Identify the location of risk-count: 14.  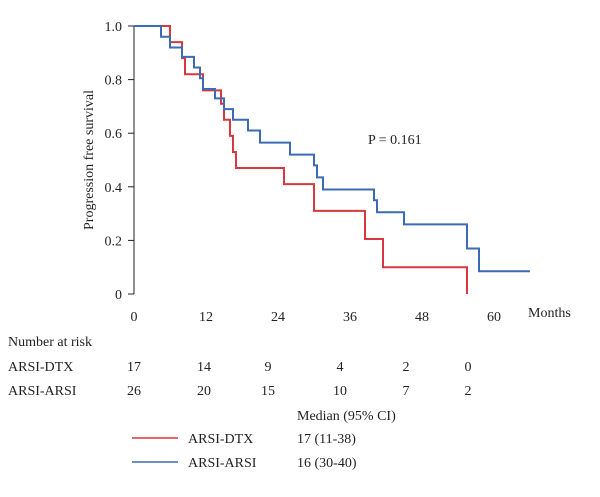
(204, 367).